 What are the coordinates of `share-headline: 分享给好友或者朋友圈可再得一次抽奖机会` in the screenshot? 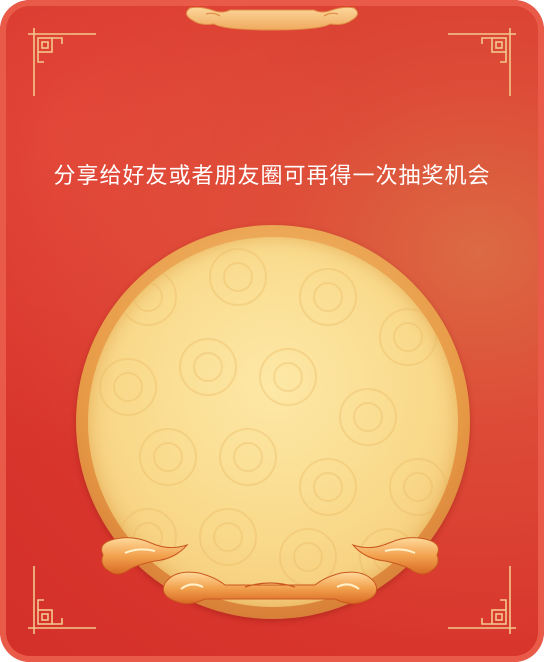 It's located at (272, 176).